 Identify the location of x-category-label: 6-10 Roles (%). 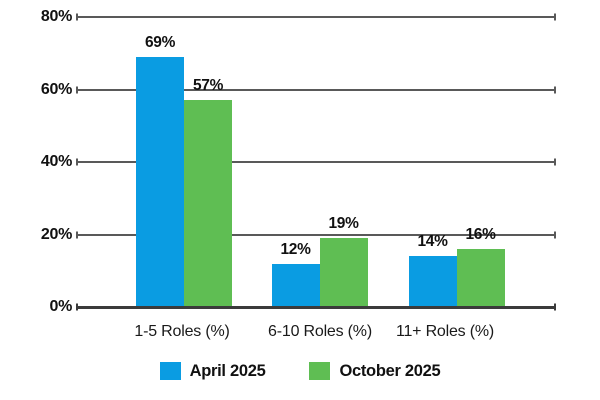
(320, 331).